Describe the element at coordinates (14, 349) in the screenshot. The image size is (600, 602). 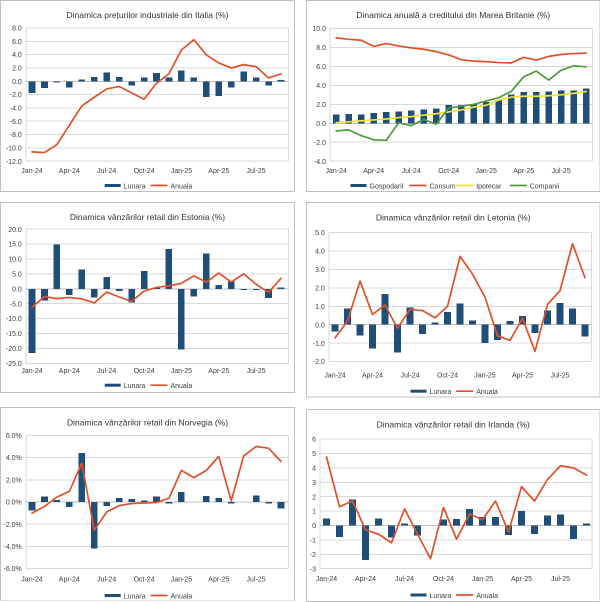
I see `svg-text: -20.0` at that location.